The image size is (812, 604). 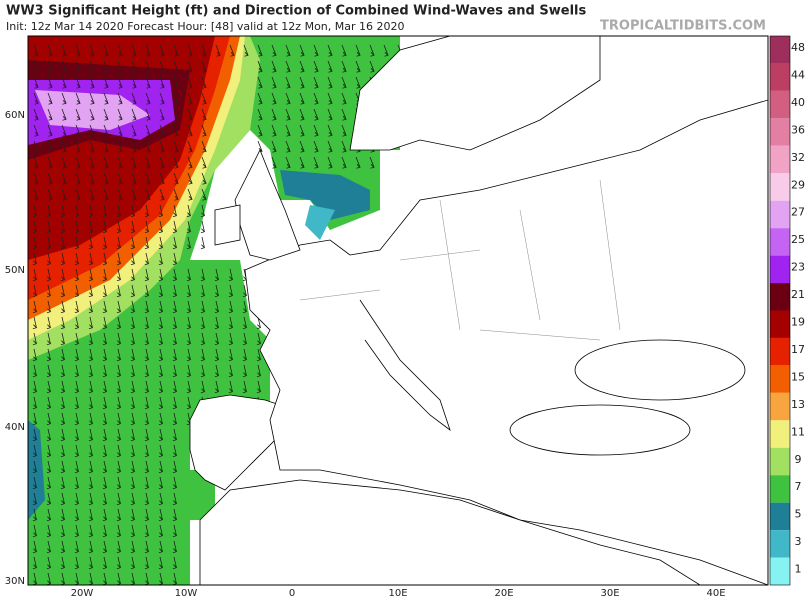 What do you see at coordinates (798, 212) in the screenshot?
I see `colorbar-label: 27` at bounding box center [798, 212].